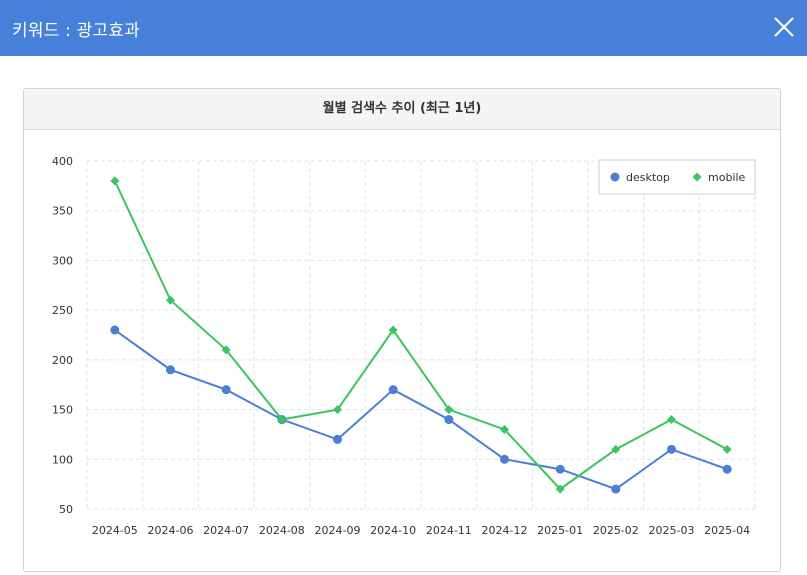 Image resolution: width=807 pixels, height=575 pixels. I want to click on y-tick-label: 400, so click(62, 161).